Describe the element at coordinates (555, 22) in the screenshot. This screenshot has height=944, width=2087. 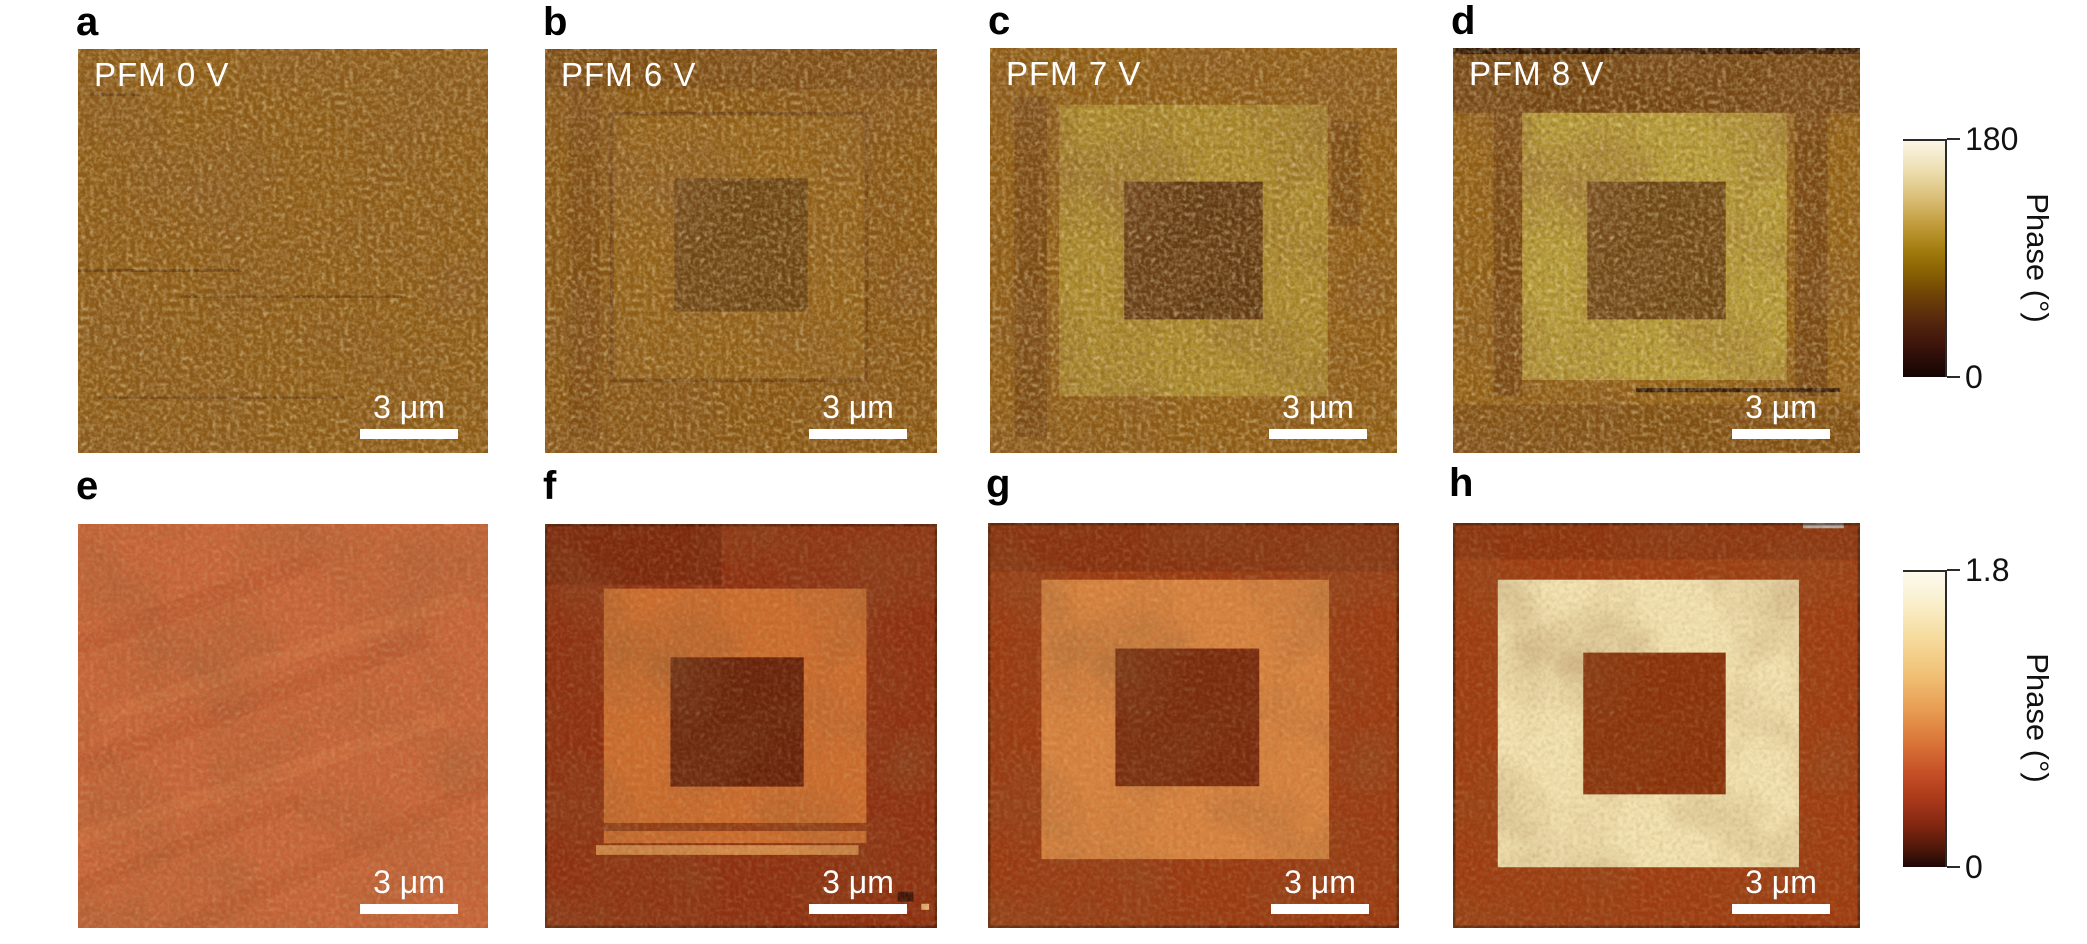
I see `panel-label-b: b` at that location.